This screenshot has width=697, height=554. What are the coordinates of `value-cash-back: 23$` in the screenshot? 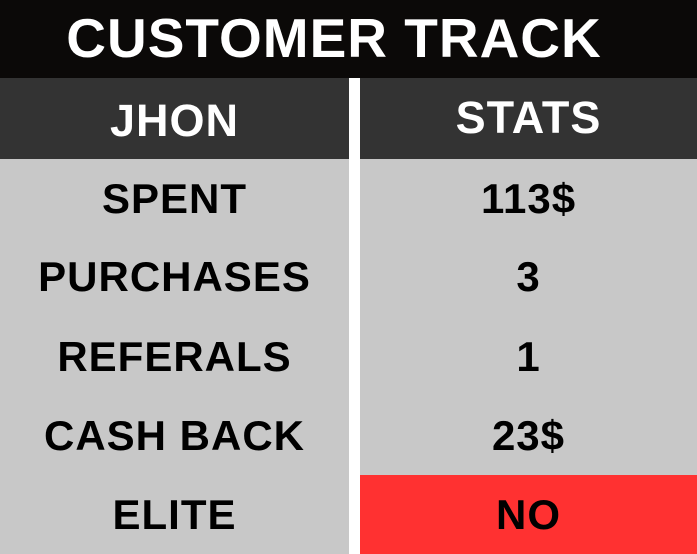 It's located at (528, 435).